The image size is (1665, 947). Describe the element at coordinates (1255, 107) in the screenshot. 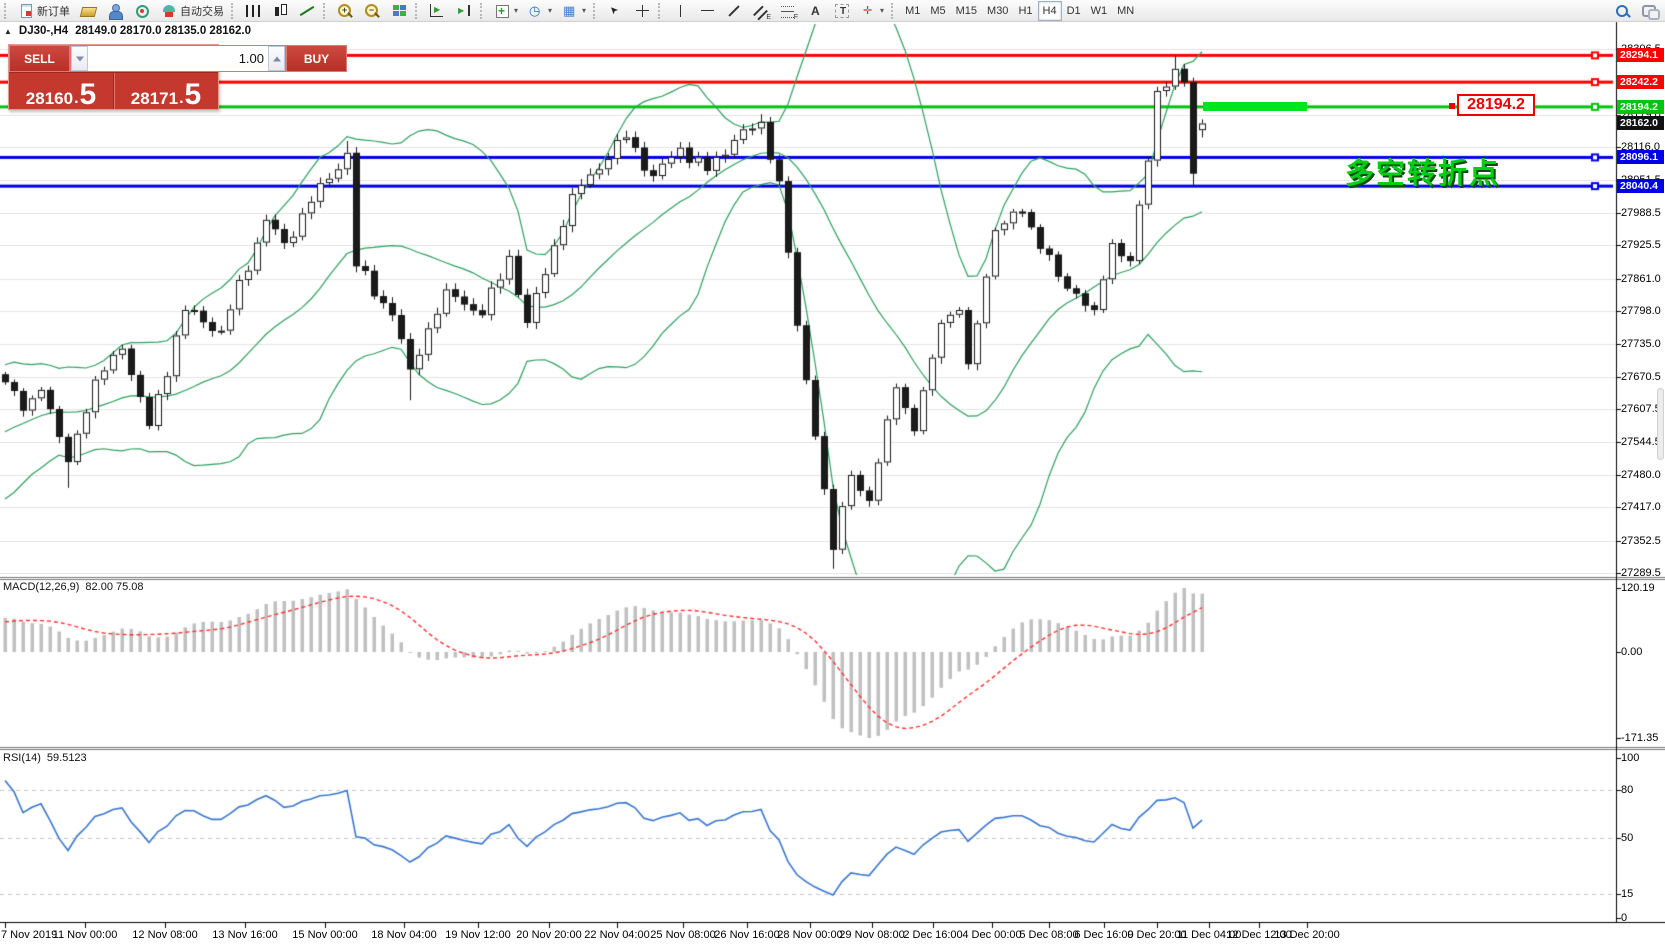

I see `pivot-highlight-bar` at that location.